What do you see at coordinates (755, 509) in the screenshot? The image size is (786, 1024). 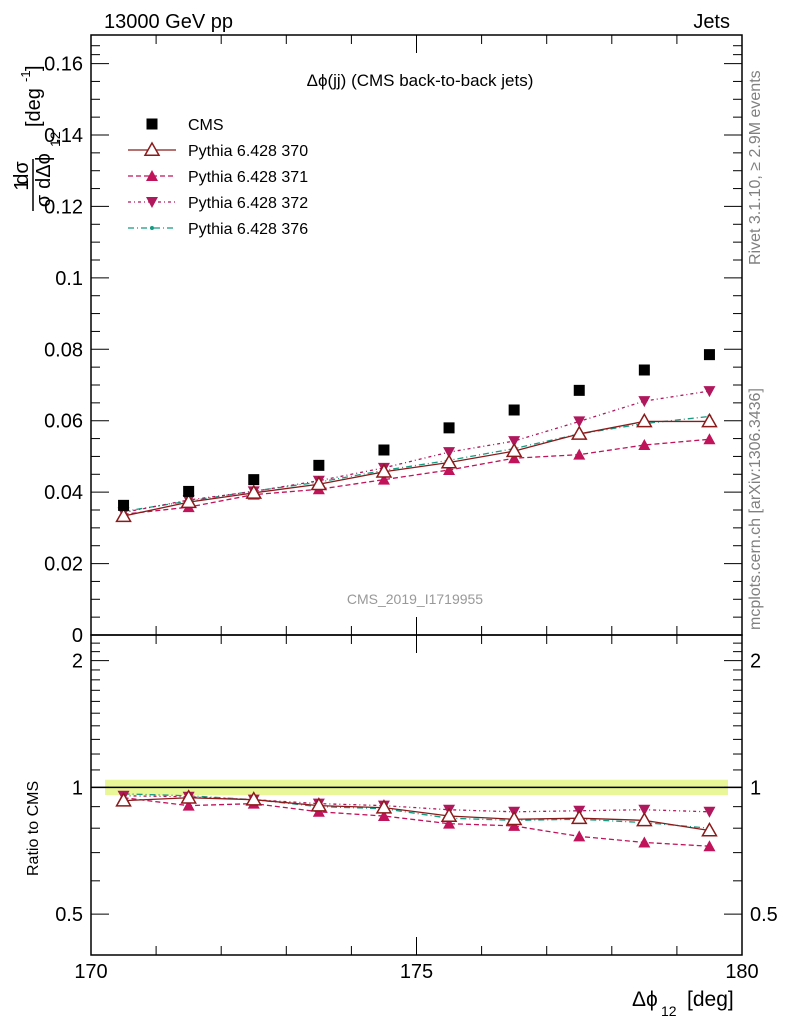 I see `mcplots-label: mcplots.cern.ch [arXiv:1306.3436]` at bounding box center [755, 509].